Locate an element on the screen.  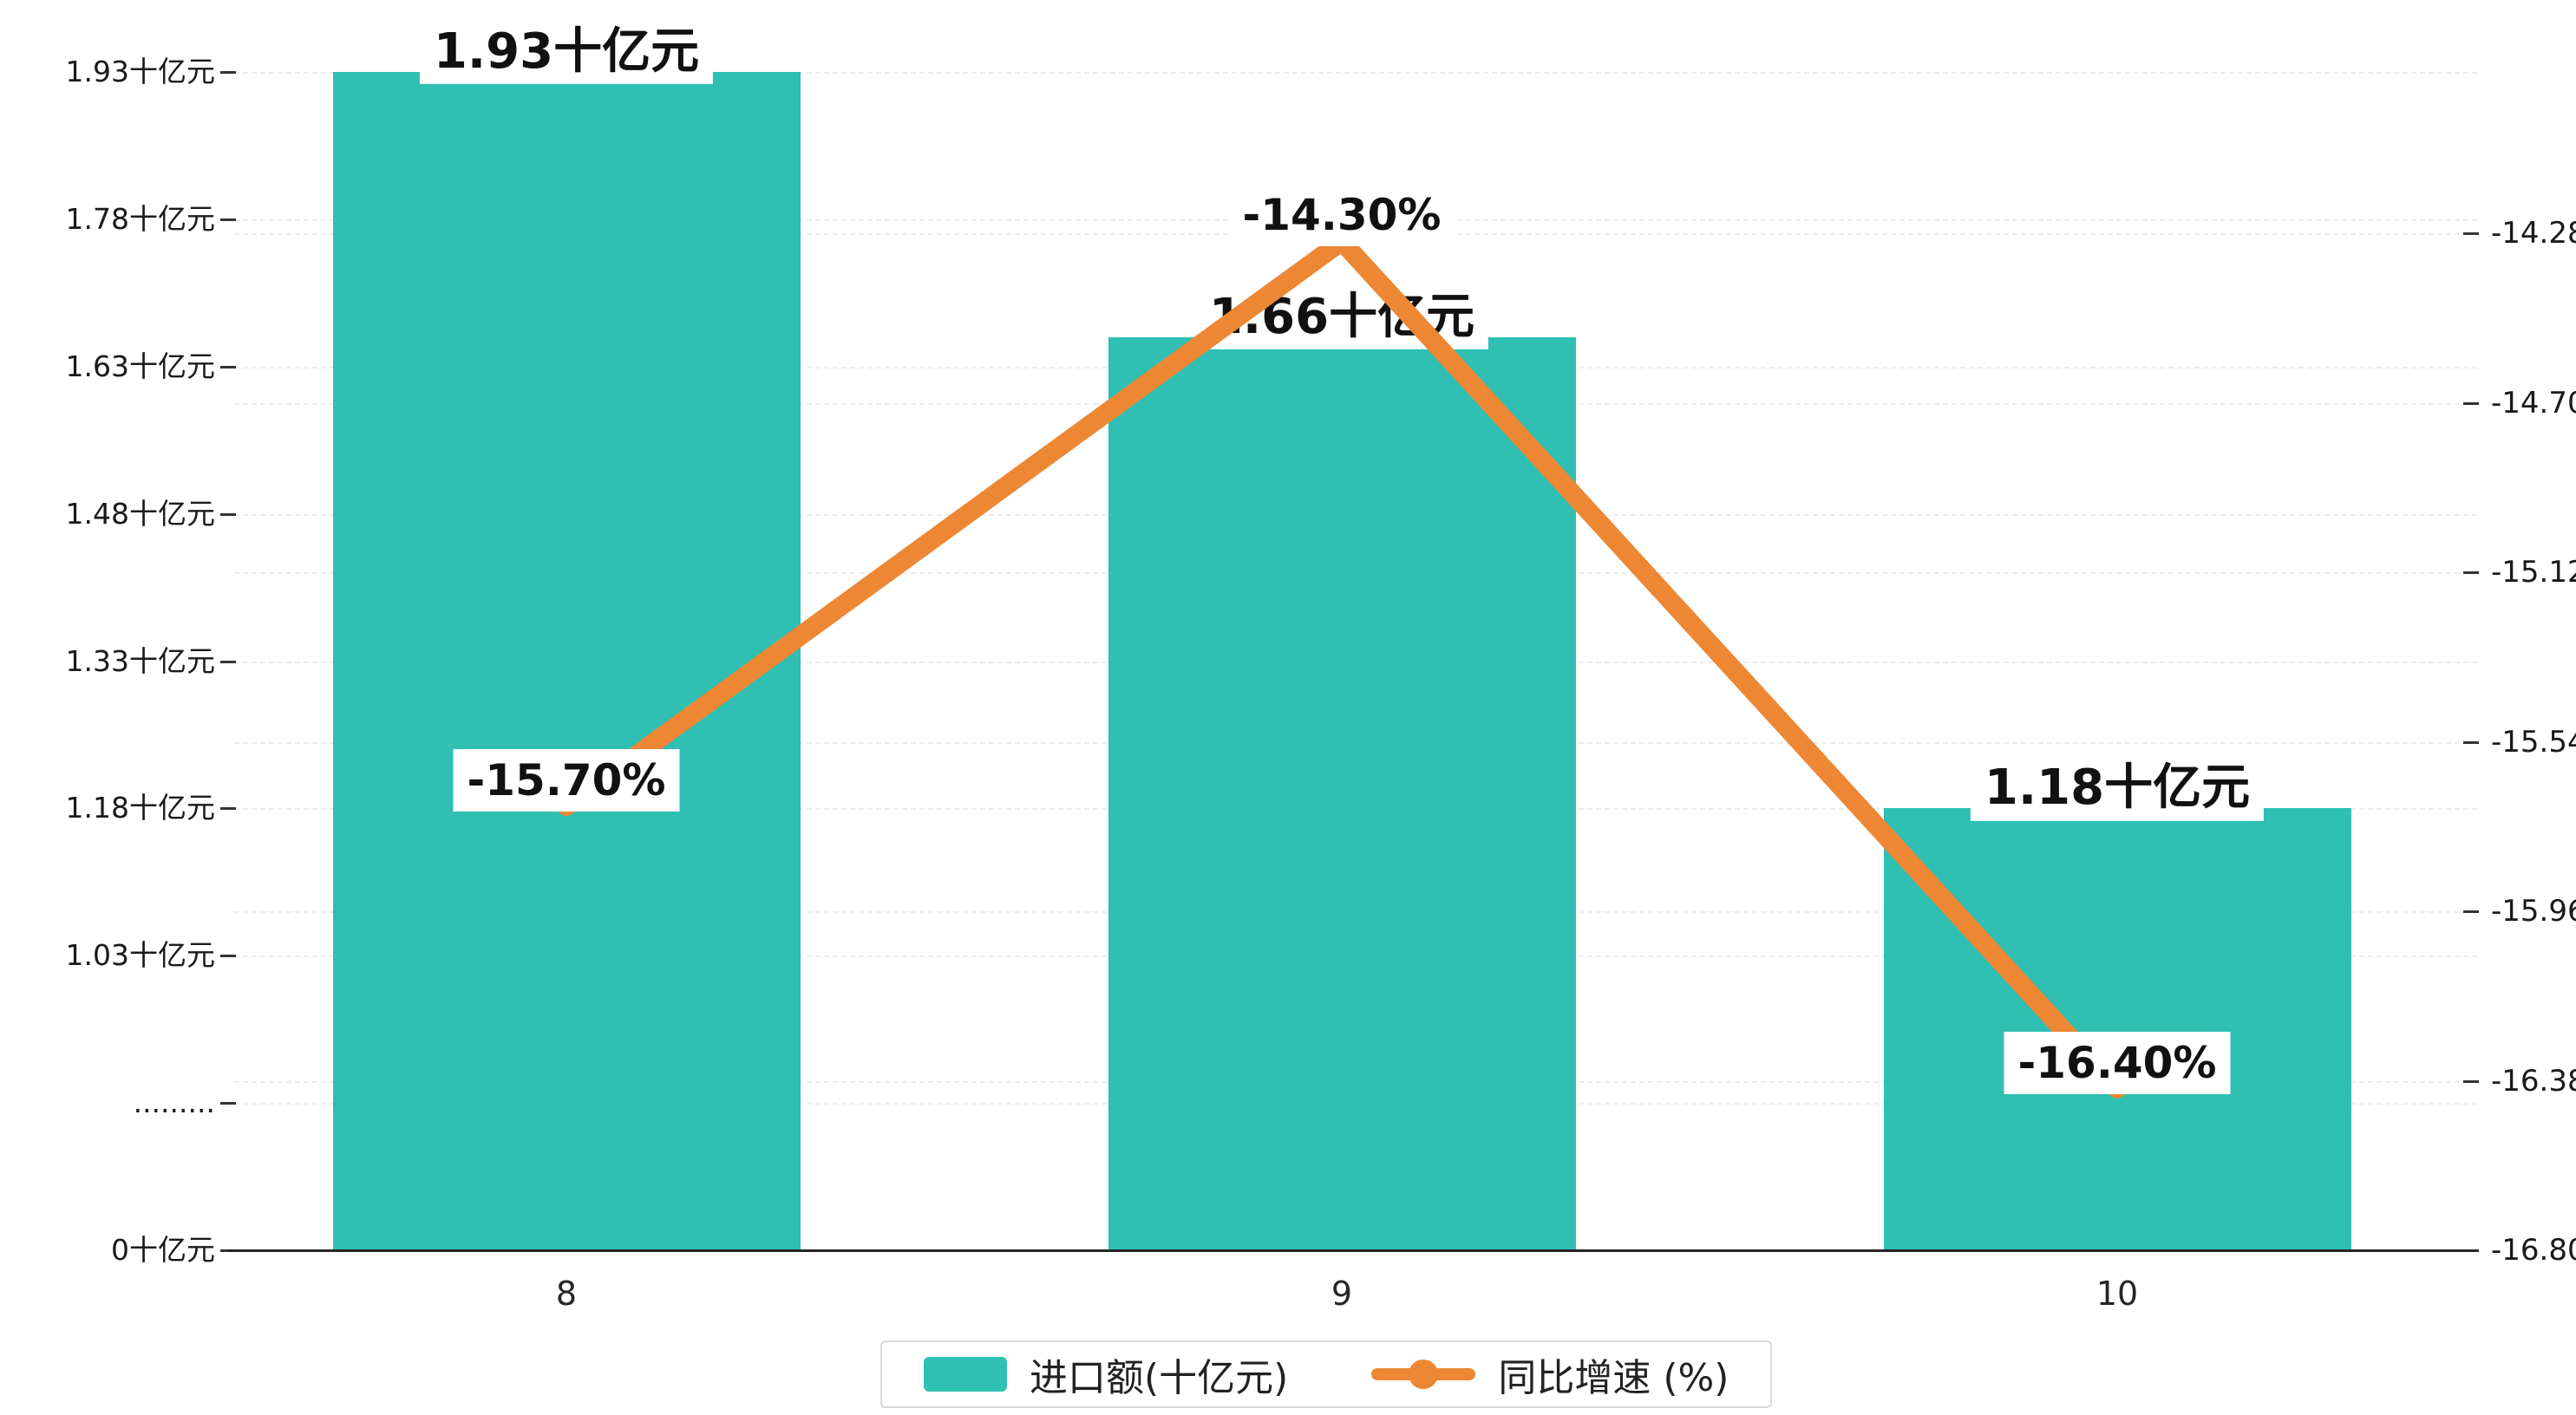
legend-item-growth: 同比增速 (%) is located at coordinates (1550, 1374).